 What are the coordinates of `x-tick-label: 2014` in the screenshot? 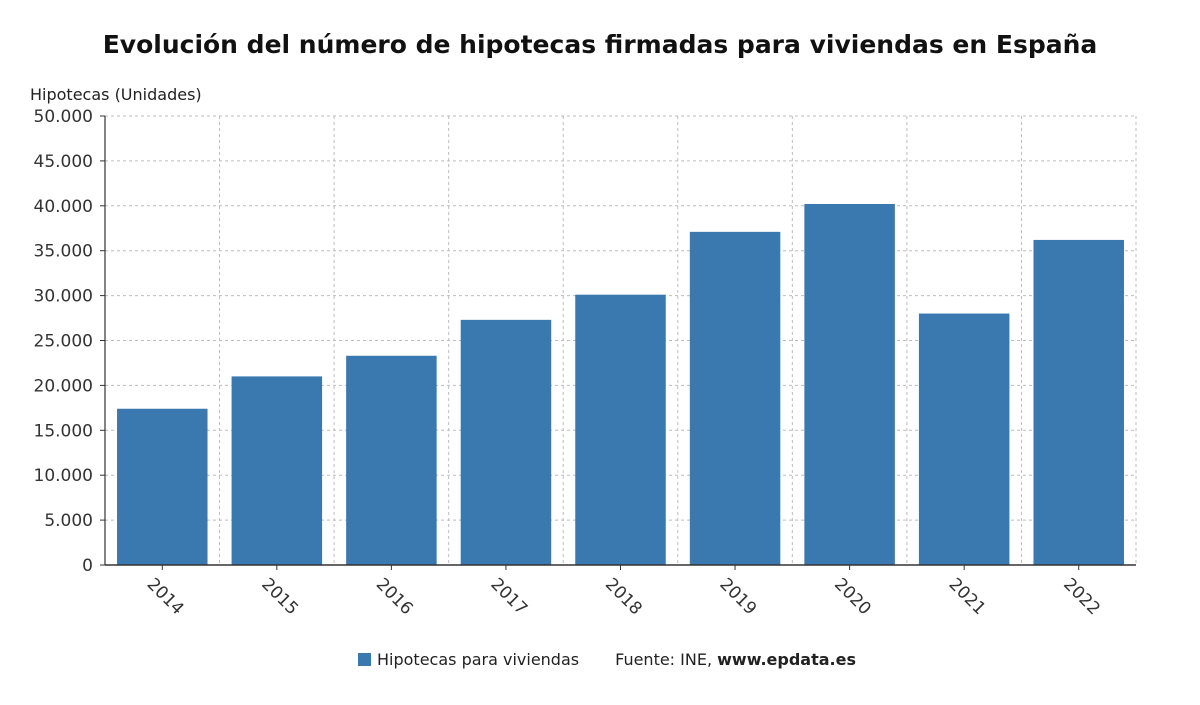 It's located at (165, 596).